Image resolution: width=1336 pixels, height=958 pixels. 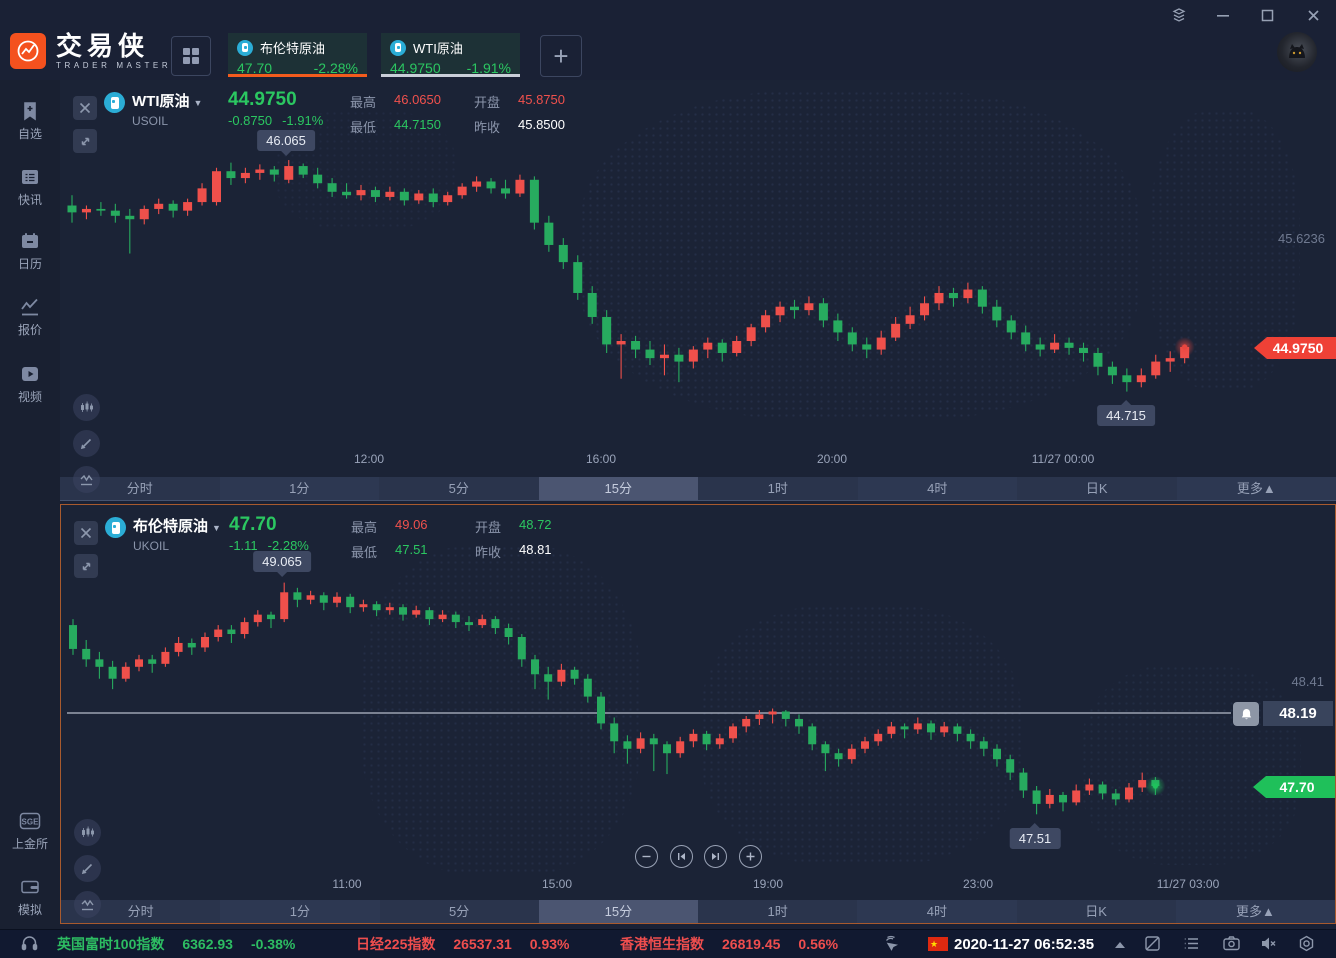 I want to click on indicator-icon, so click(x=86, y=480).